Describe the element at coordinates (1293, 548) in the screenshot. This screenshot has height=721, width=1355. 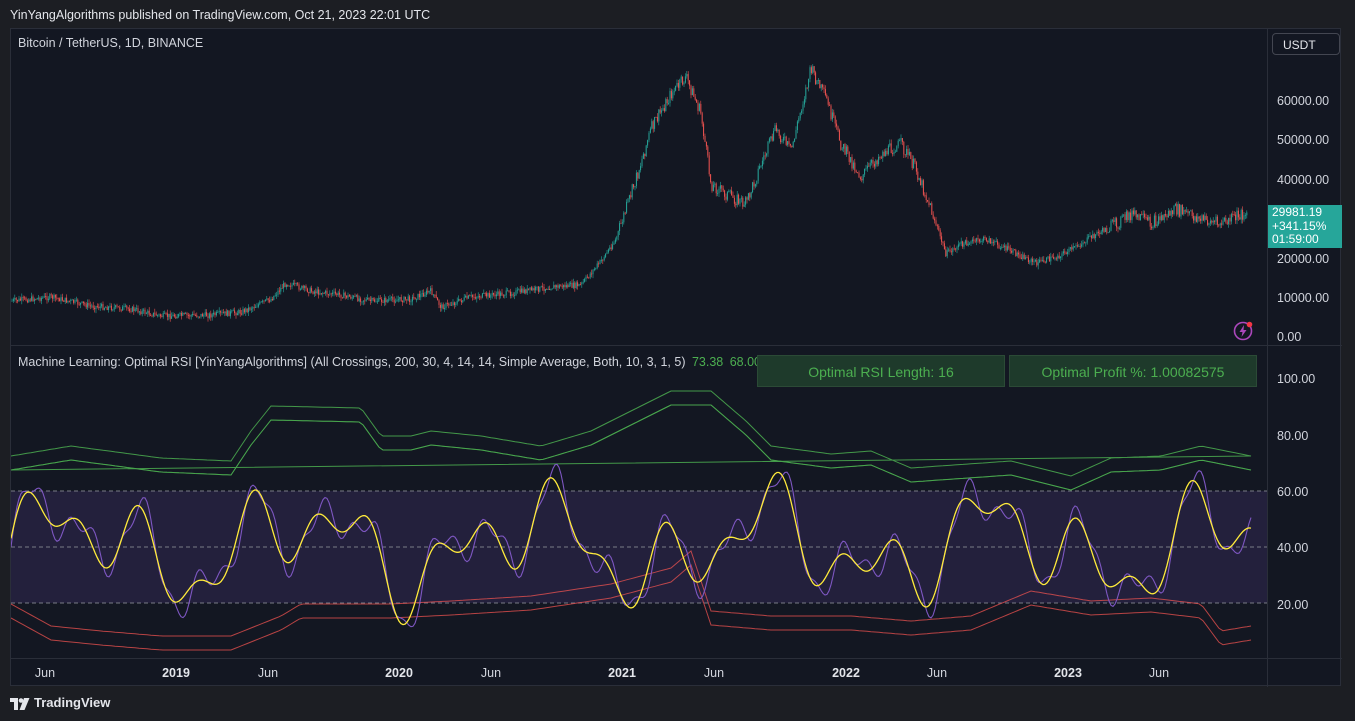
I see `rsi-scale-label: 40.00` at that location.